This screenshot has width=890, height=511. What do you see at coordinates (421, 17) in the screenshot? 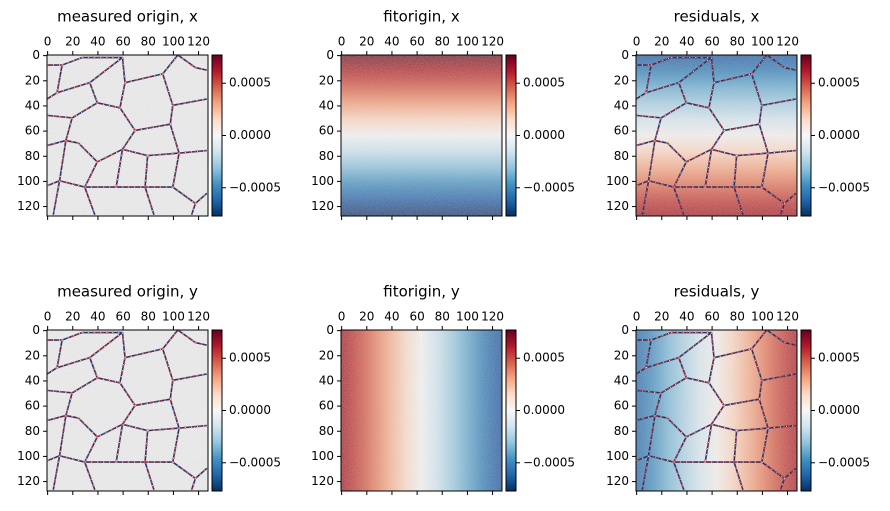
I see `panel-title: fitorigin, x` at bounding box center [421, 17].